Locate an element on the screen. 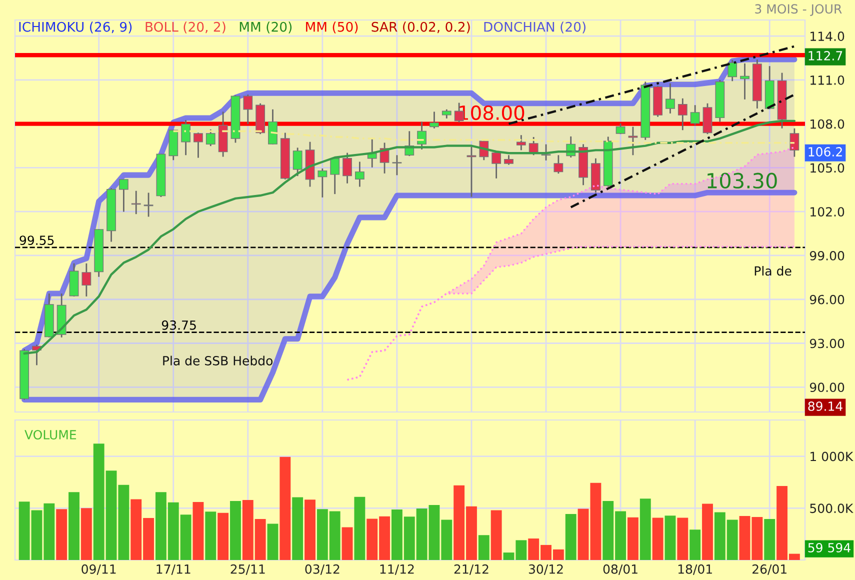 The image size is (855, 580). ref-line-label: 93.75 is located at coordinates (179, 325).